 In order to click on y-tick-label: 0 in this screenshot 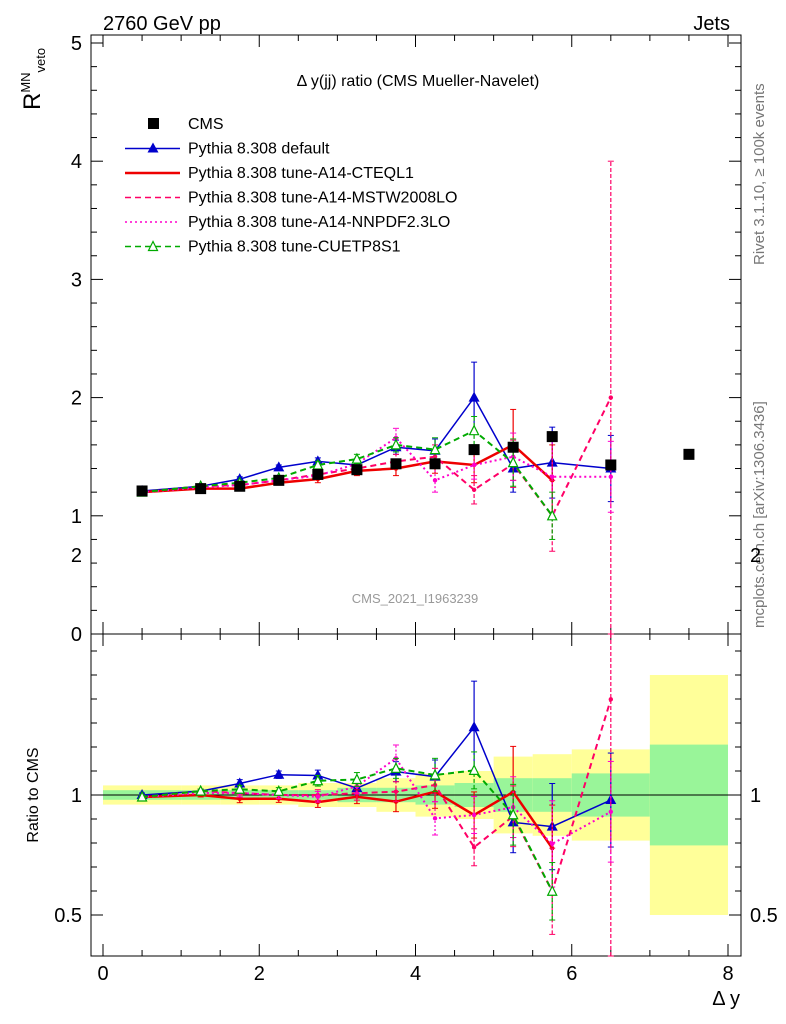, I will do `click(76, 635)`.